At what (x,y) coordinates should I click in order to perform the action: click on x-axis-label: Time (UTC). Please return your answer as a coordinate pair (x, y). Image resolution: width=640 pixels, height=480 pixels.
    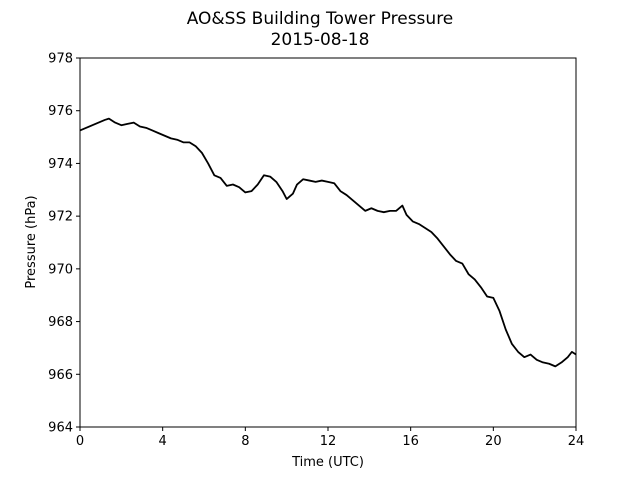
    Looking at the image, I should click on (327, 462).